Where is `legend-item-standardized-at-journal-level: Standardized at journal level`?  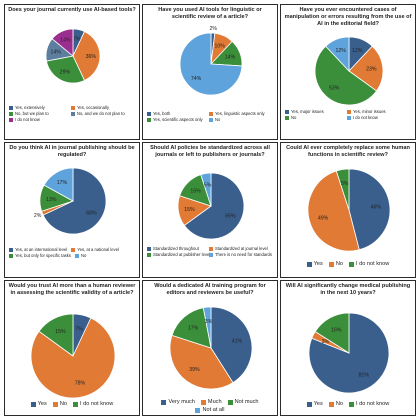 legend-item-standardized-at-journal-level: Standardized at journal level is located at coordinates (238, 248).